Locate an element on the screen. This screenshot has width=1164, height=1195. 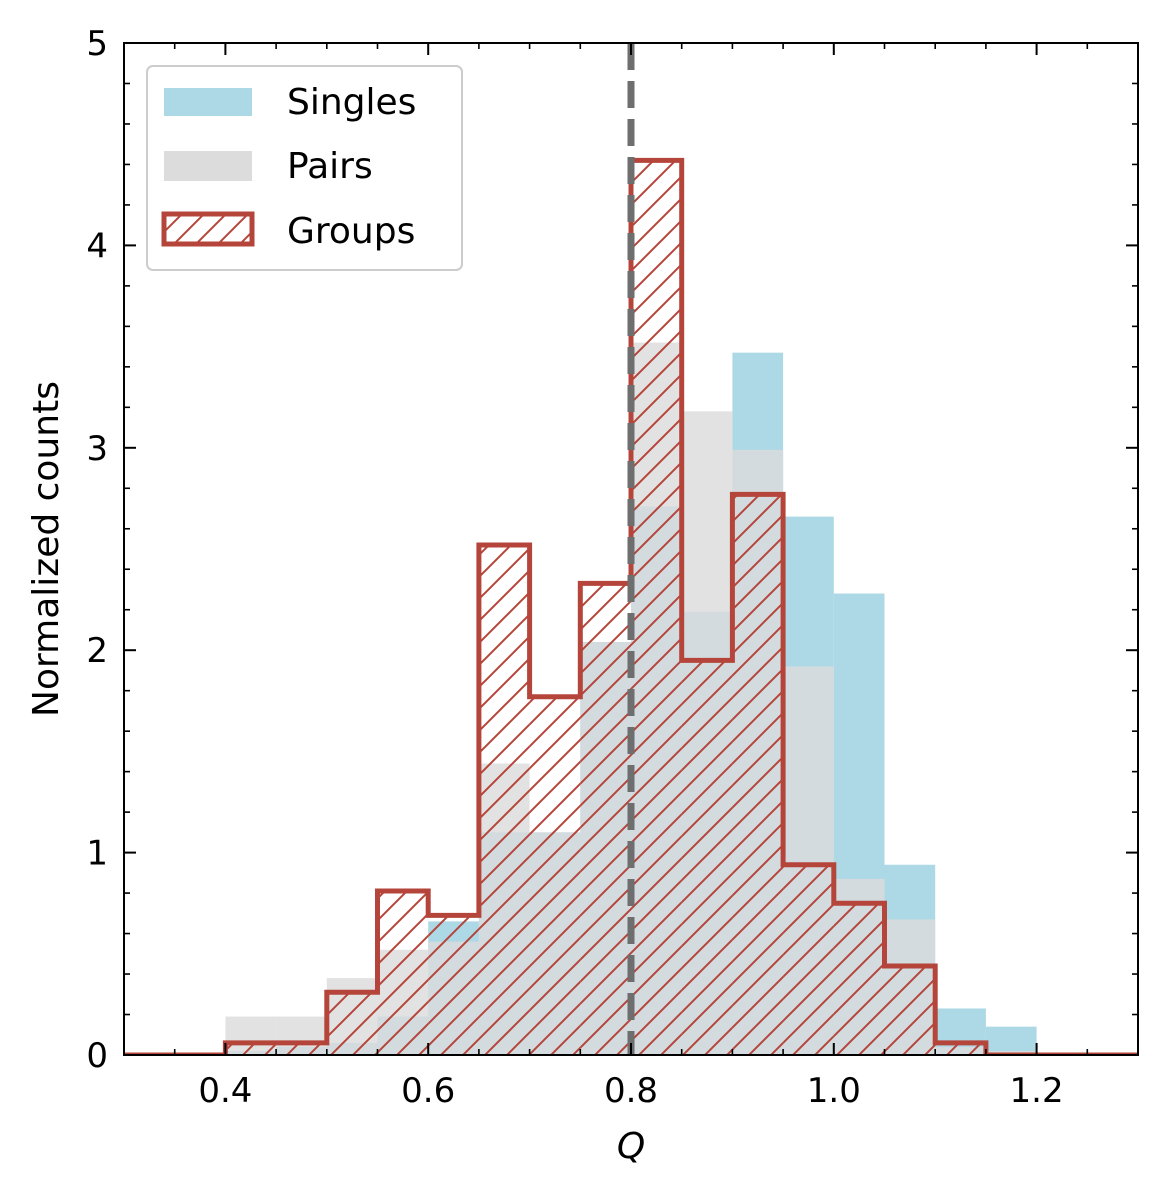
legend-swatch-groups is located at coordinates (208, 229).